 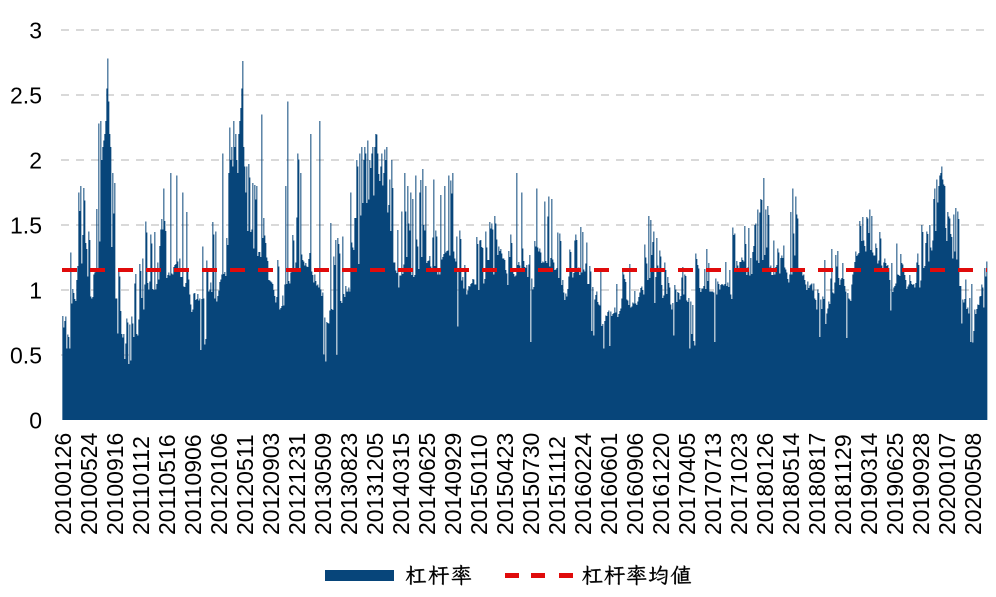 What do you see at coordinates (297, 484) in the screenshot?
I see `svg-text: 20121231` at bounding box center [297, 484].